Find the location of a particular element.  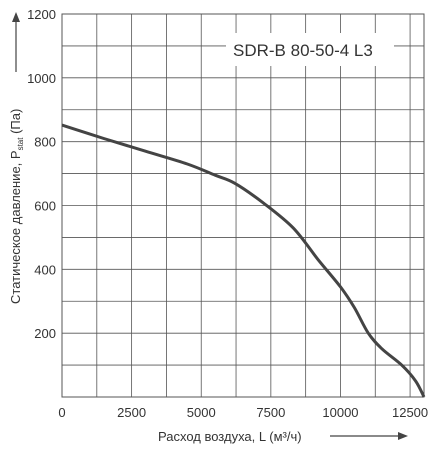

x-axis-label: Расход воздуха, L (м³/ч) is located at coordinates (230, 436).